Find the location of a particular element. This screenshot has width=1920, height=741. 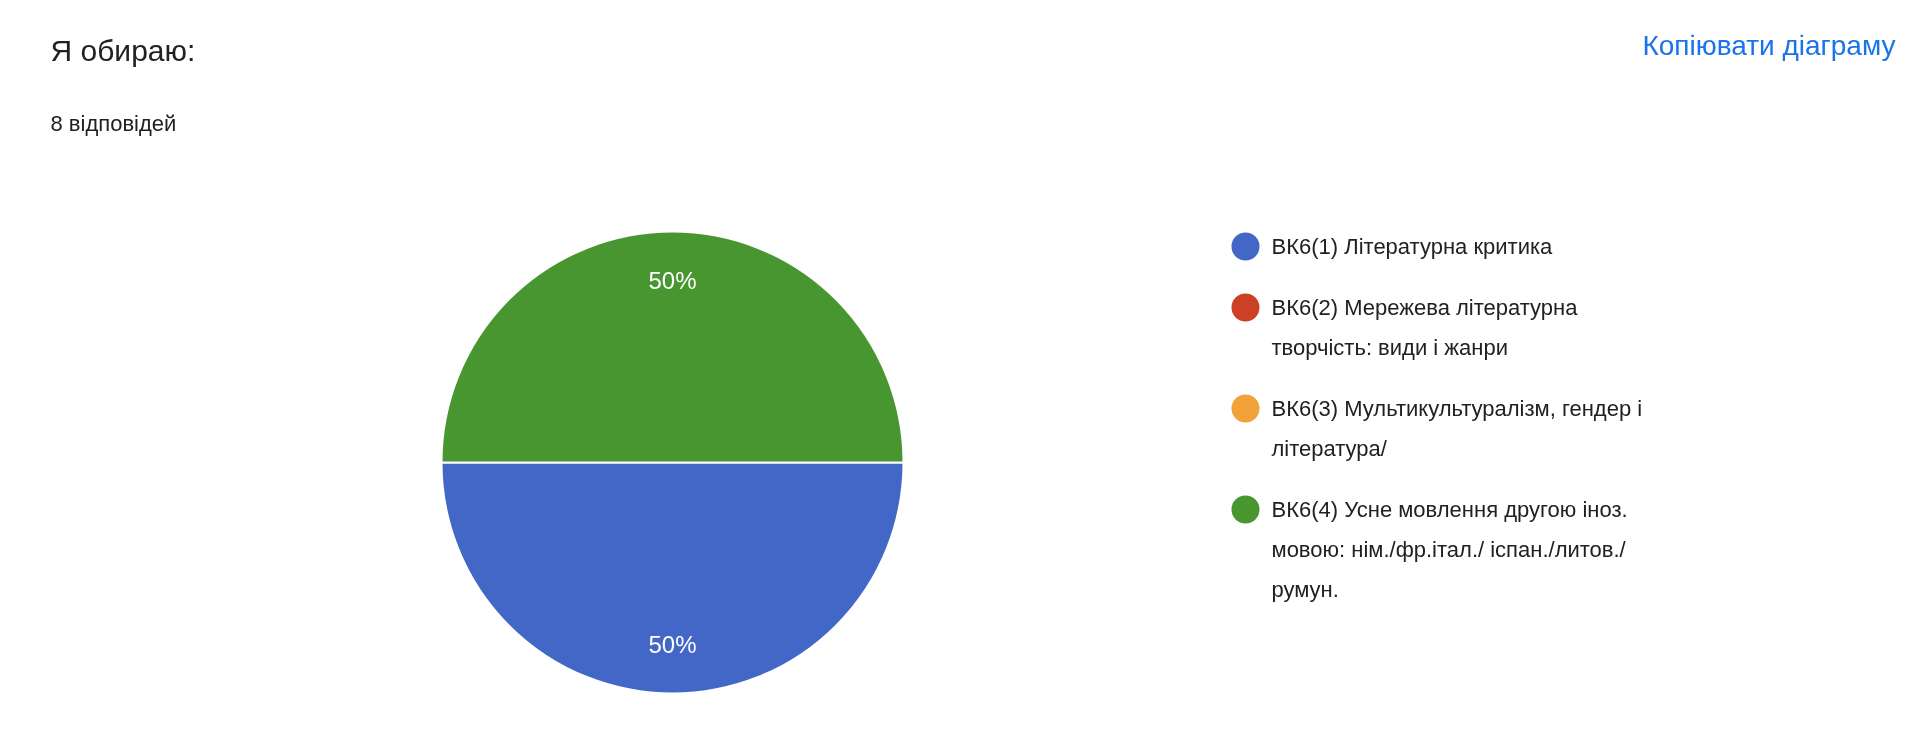

text: Я обираю: is located at coordinates (123, 50).